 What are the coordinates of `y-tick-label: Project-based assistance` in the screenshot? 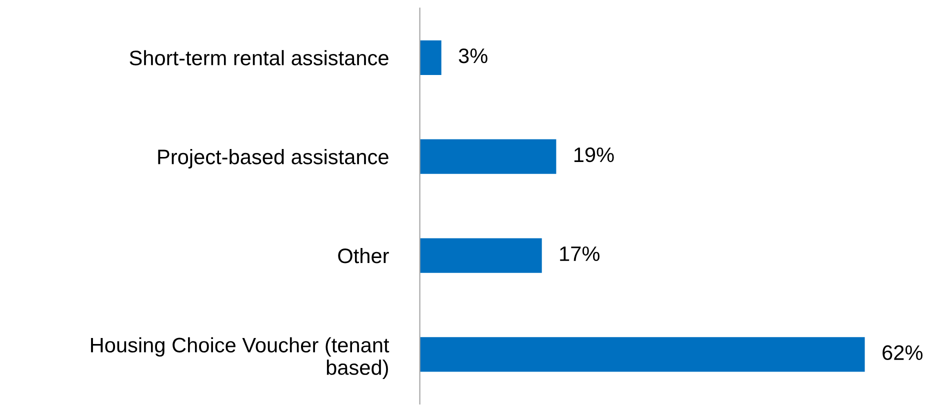 It's located at (273, 158).